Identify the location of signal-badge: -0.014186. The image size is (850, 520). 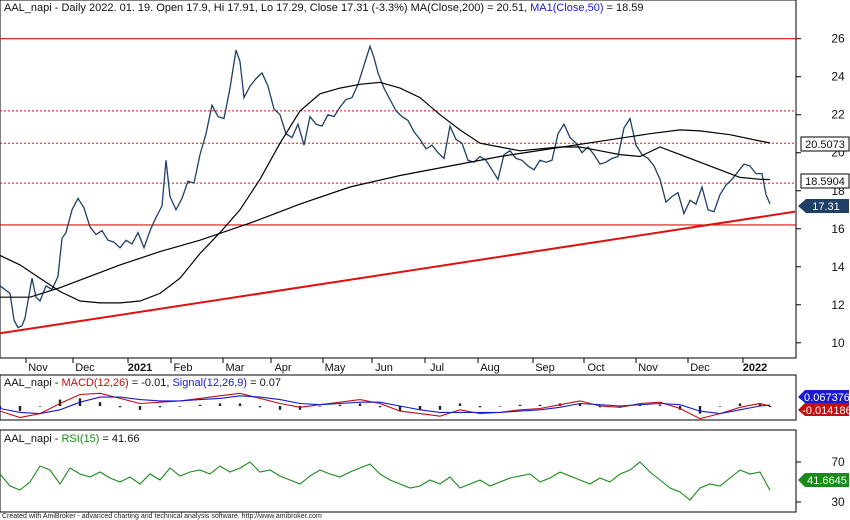
(824, 410).